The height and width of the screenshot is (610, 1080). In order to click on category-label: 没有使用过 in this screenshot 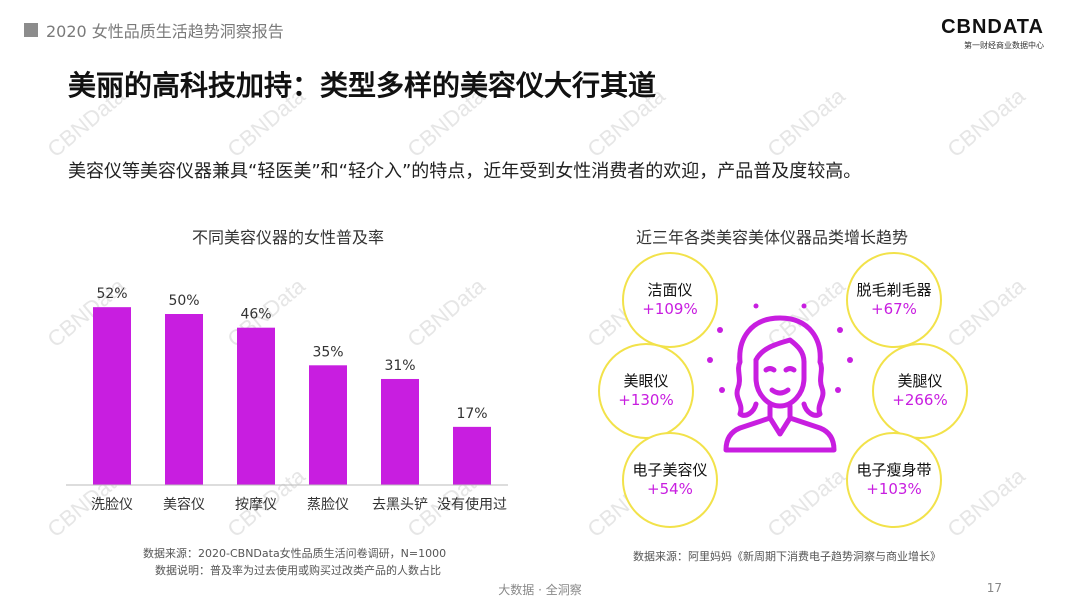, I will do `click(472, 504)`.